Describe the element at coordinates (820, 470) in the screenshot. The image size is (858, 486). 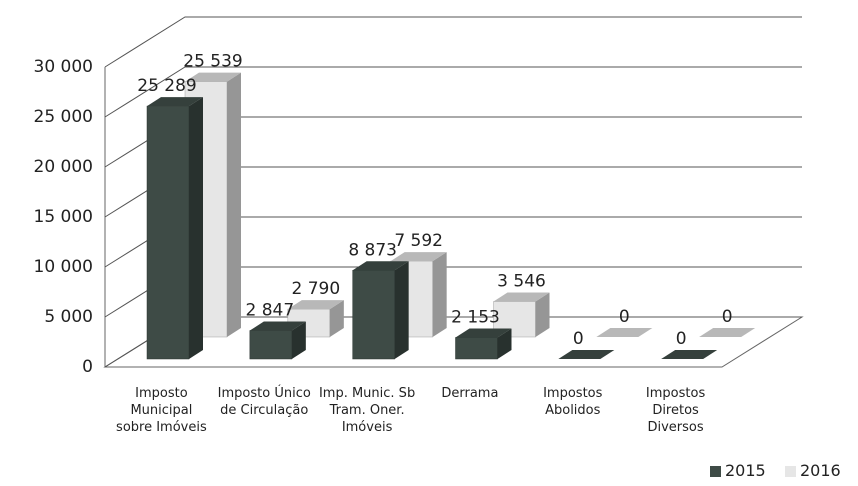
I see `legend-label: 2016` at that location.